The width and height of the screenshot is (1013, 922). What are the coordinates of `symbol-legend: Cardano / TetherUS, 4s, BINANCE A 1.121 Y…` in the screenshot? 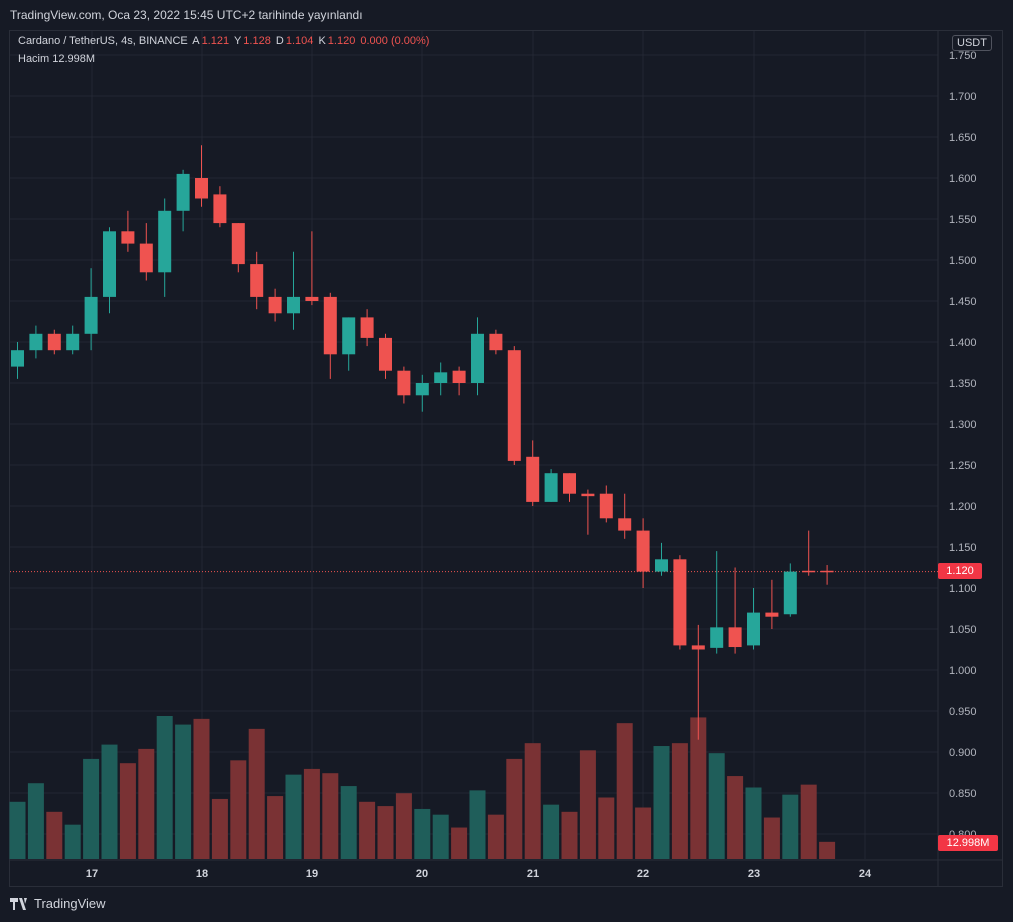 It's located at (224, 41).